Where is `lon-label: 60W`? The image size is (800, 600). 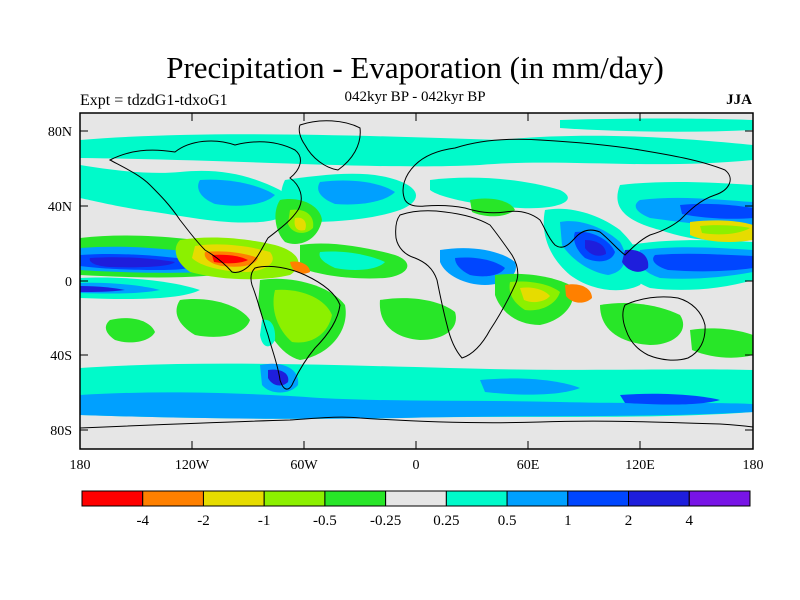 lon-label: 60W is located at coordinates (304, 465).